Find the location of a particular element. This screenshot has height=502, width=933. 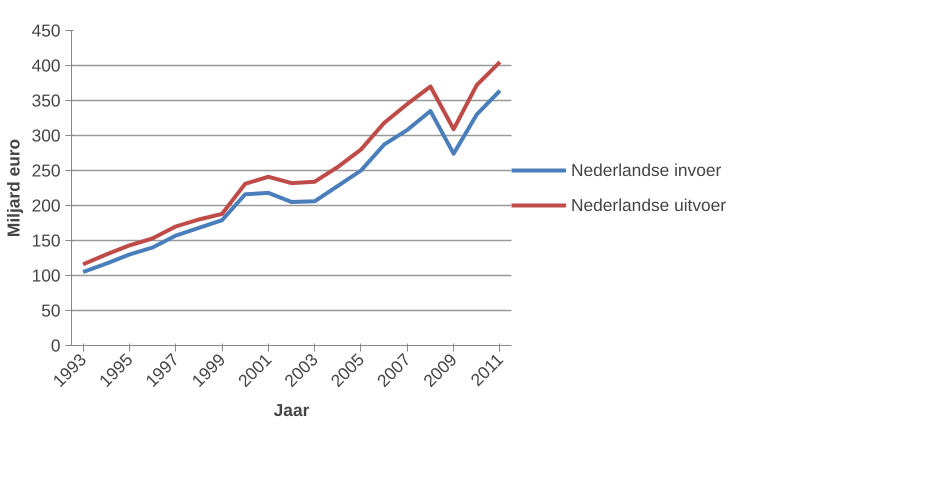

y-tick-label: 400 is located at coordinates (46, 66).